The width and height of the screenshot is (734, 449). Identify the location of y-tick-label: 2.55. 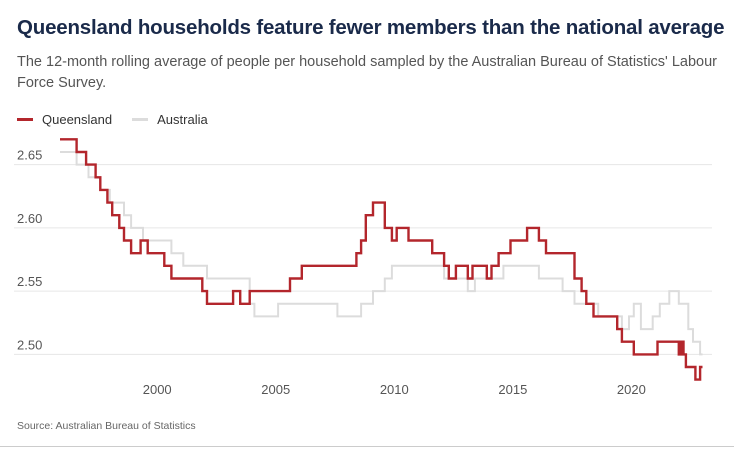
(29, 281).